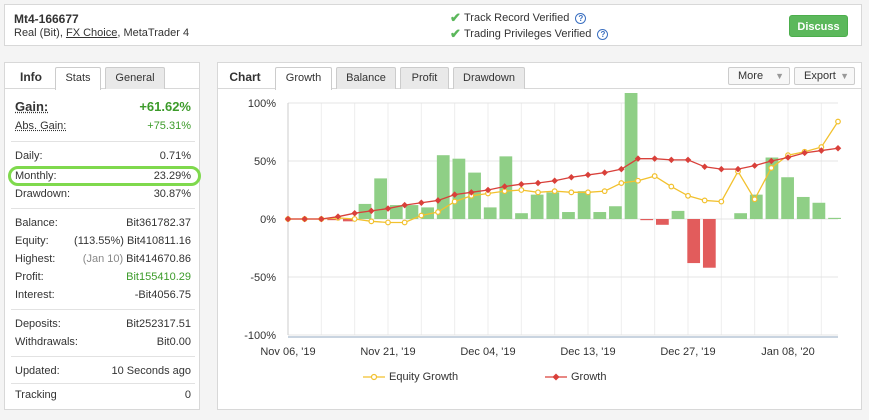  What do you see at coordinates (374, 377) in the screenshot?
I see `equity-legend-marker` at bounding box center [374, 377].